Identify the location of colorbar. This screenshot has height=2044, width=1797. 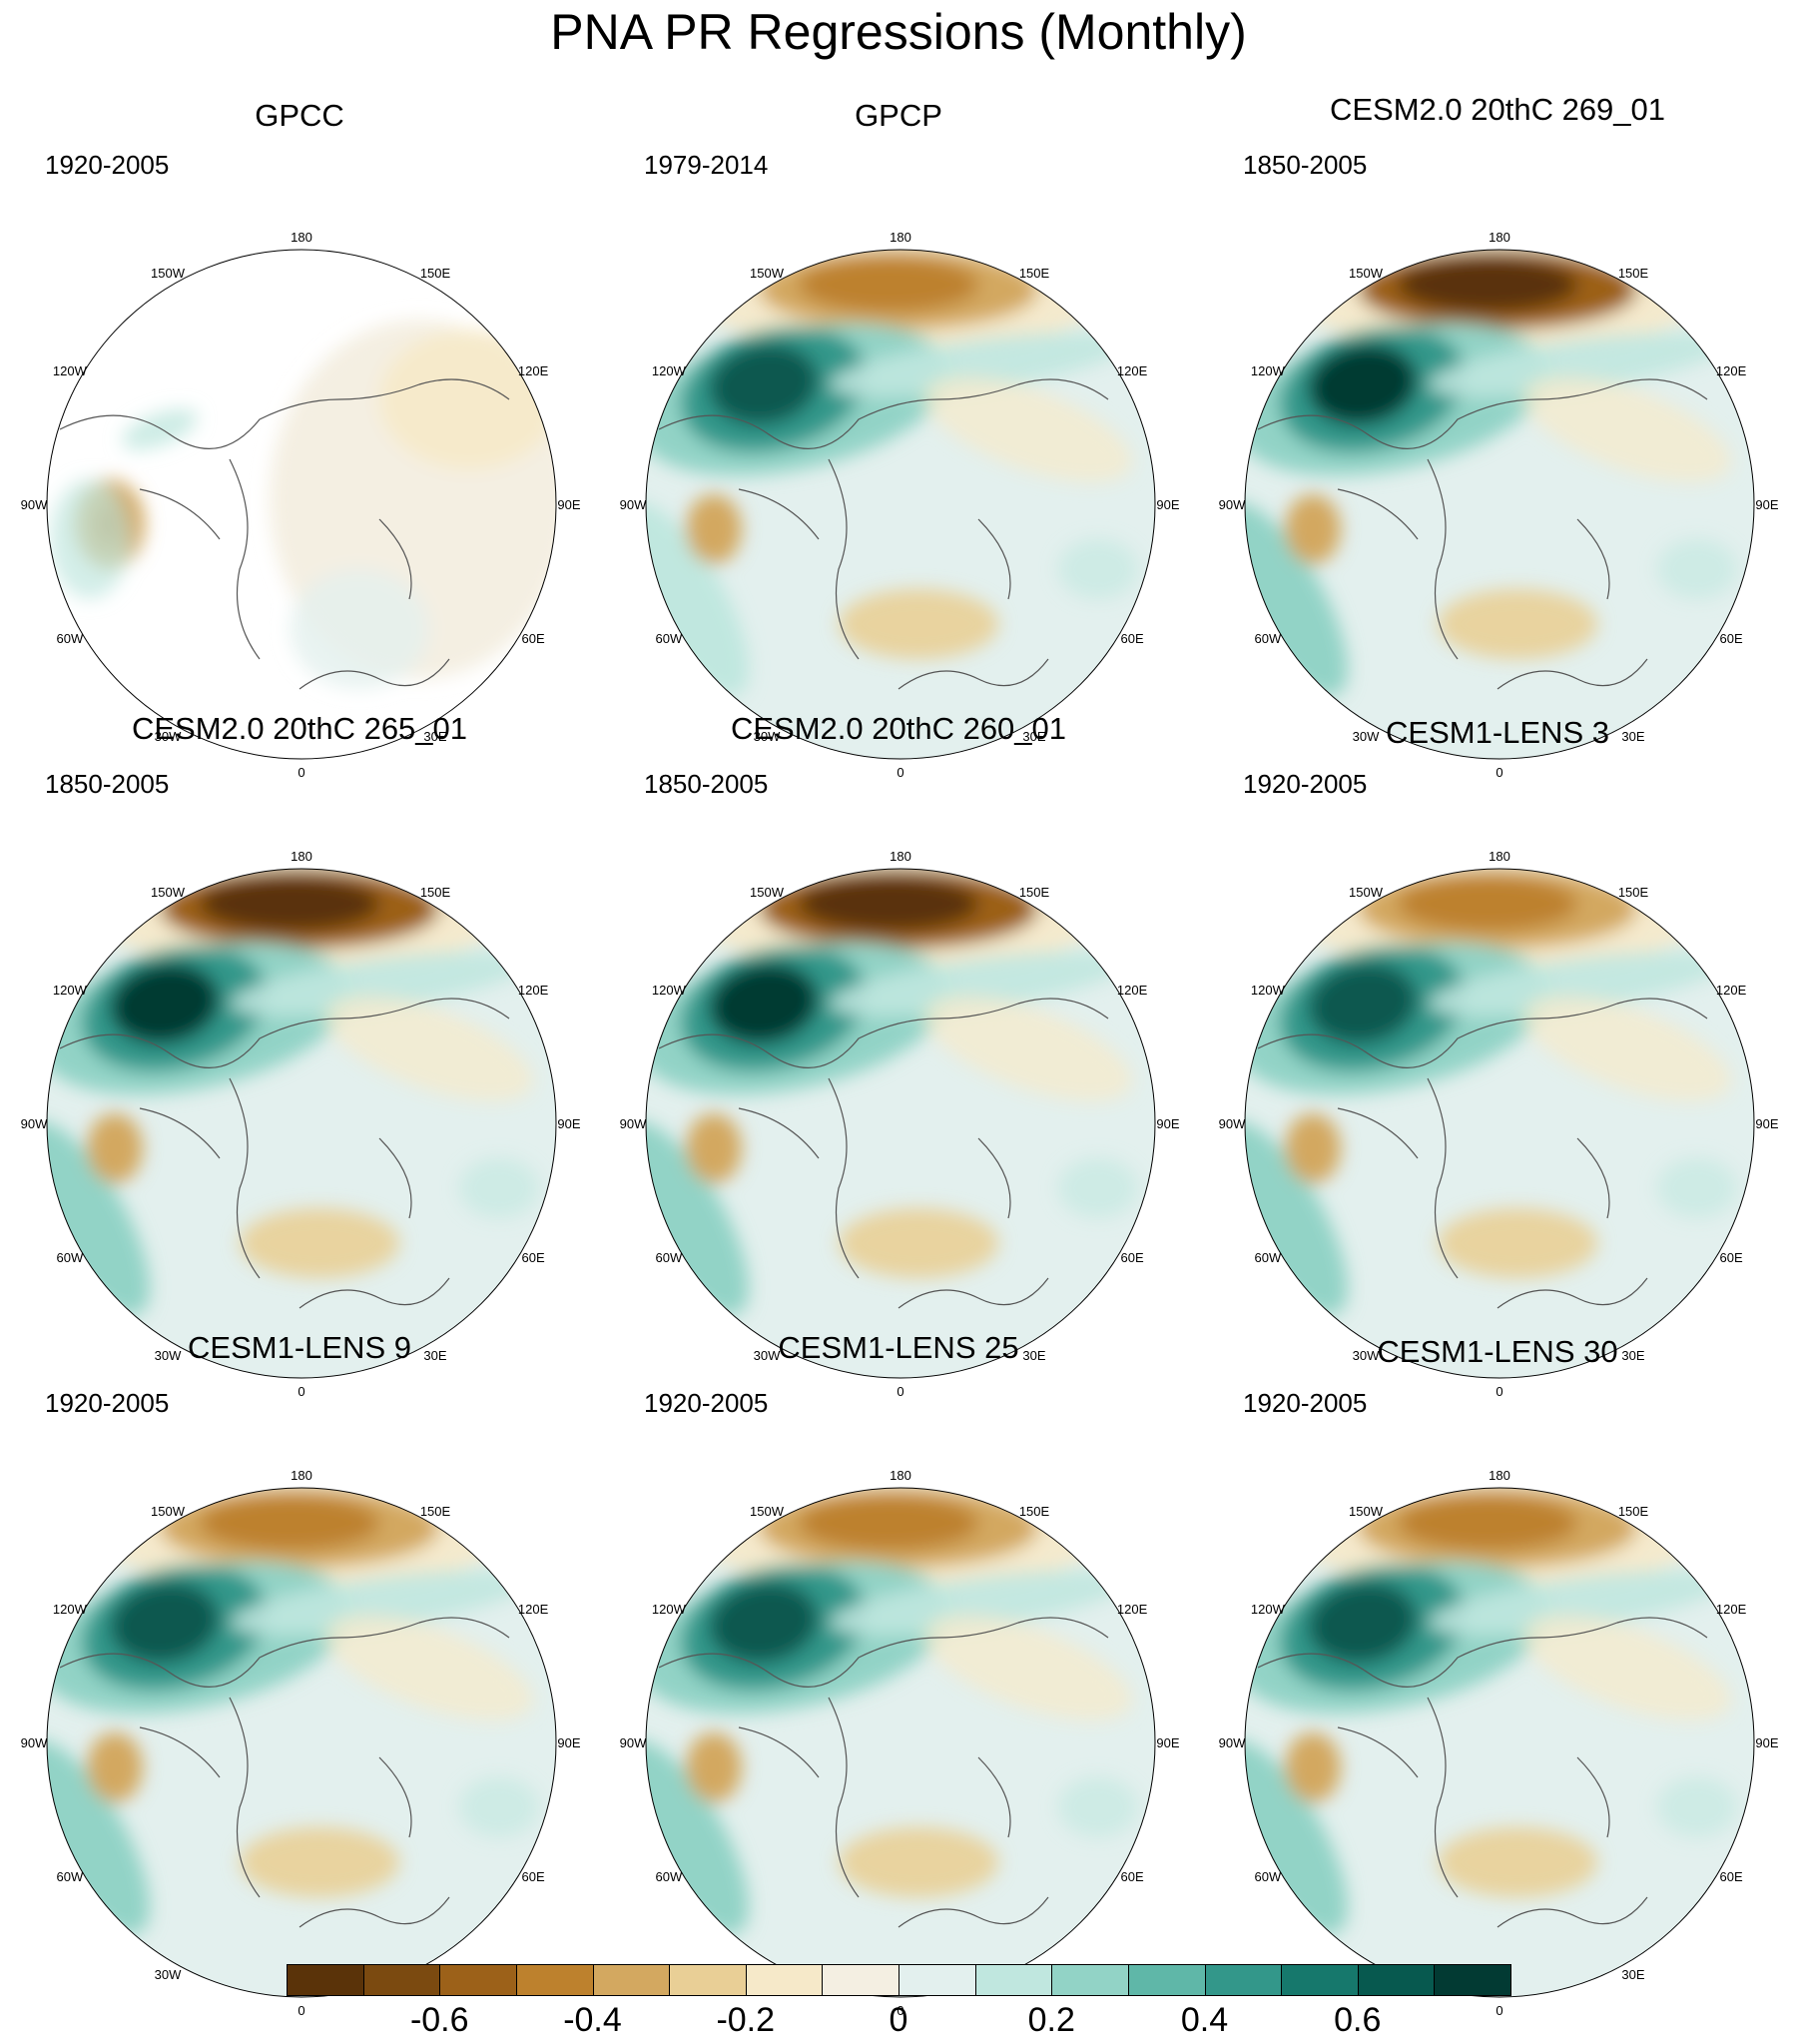
(899, 1981).